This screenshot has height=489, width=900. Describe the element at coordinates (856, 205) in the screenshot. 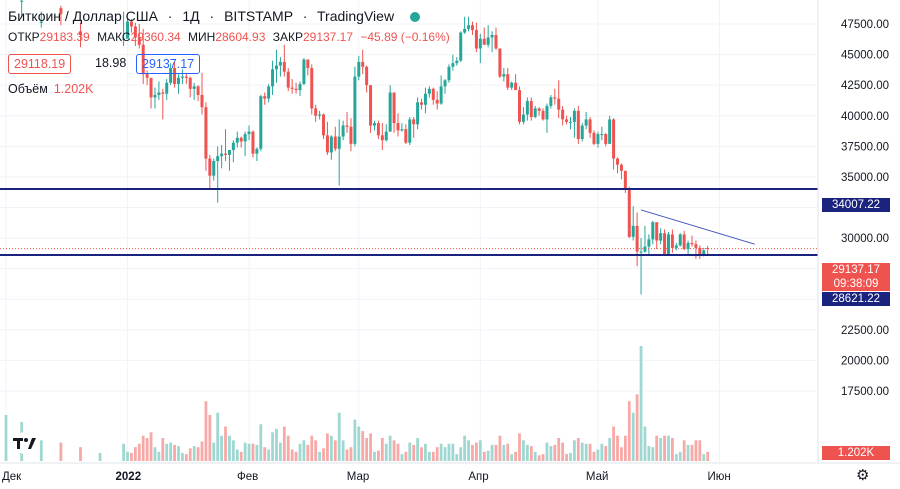

I see `upper-level-tag: 34007.22` at that location.